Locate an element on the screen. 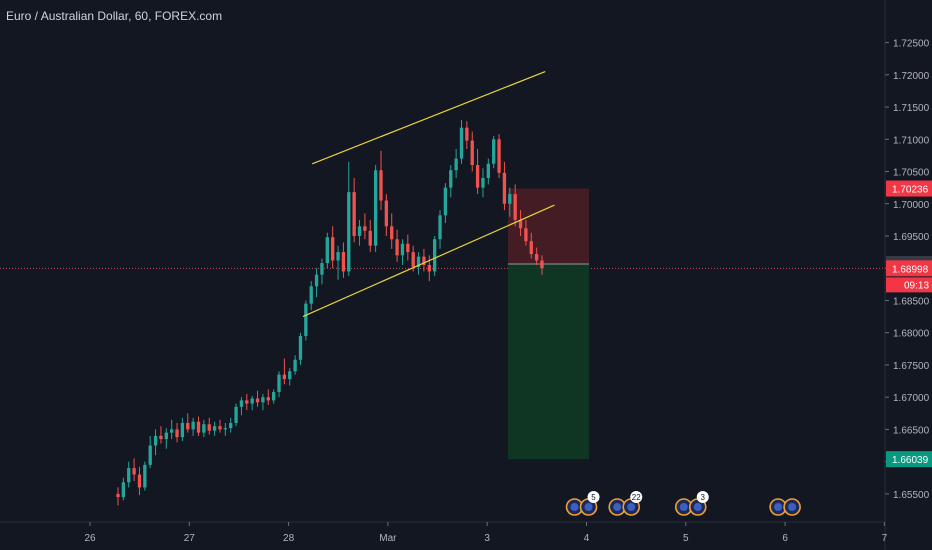  take-profit-zone is located at coordinates (548, 361).